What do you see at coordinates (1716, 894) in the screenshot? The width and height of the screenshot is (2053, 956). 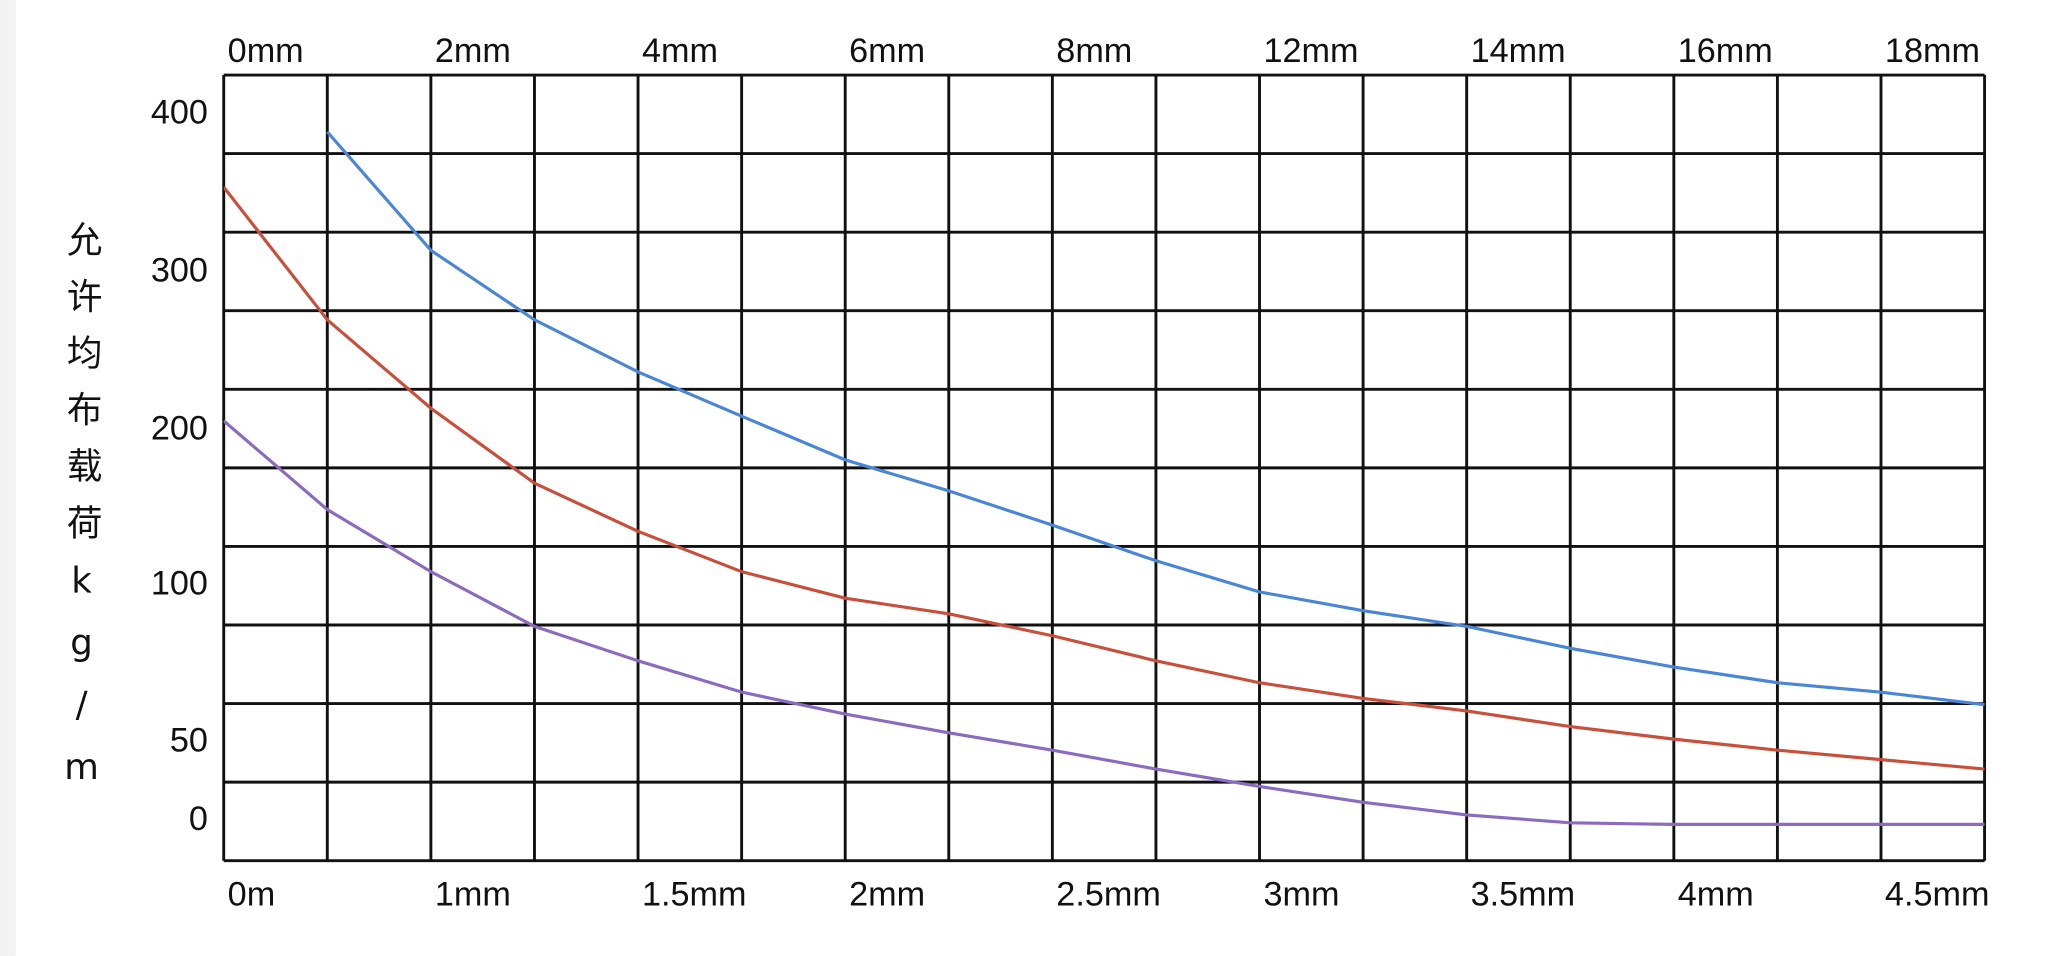 I see `x-tick-label-bottom: 4mm` at bounding box center [1716, 894].